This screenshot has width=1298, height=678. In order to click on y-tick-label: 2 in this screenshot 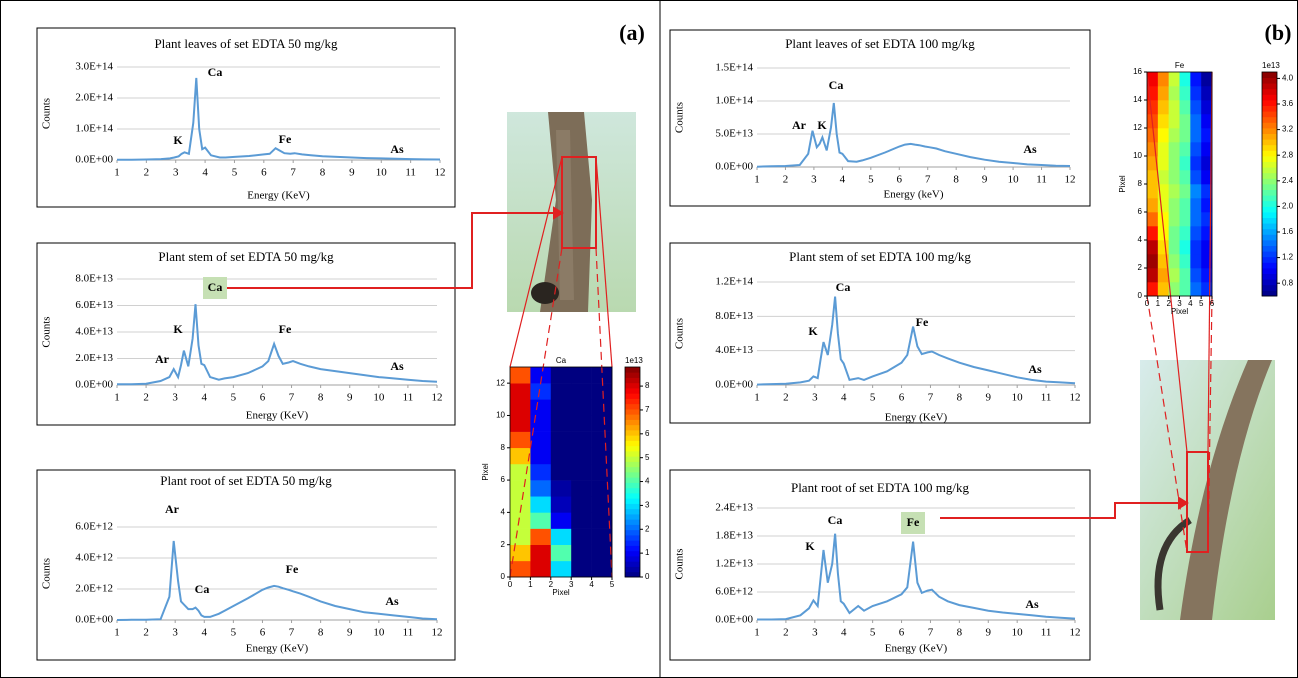, I will do `click(1140, 267)`.